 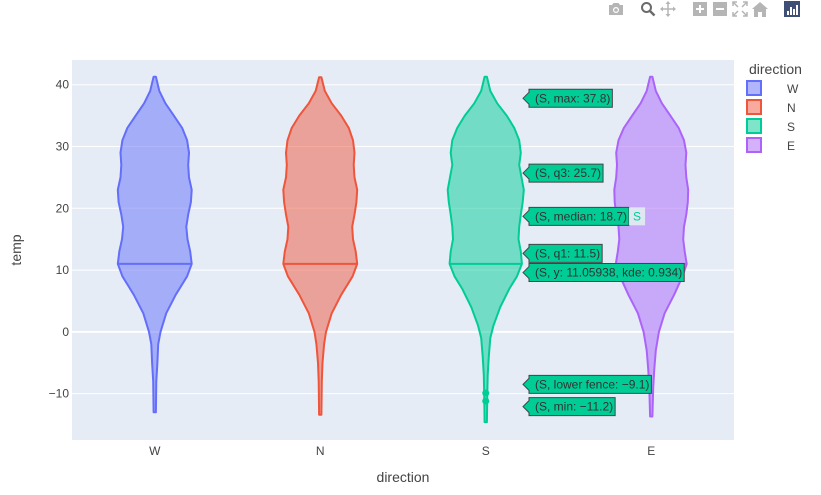 I want to click on zoom-in-icon, so click(x=700, y=9).